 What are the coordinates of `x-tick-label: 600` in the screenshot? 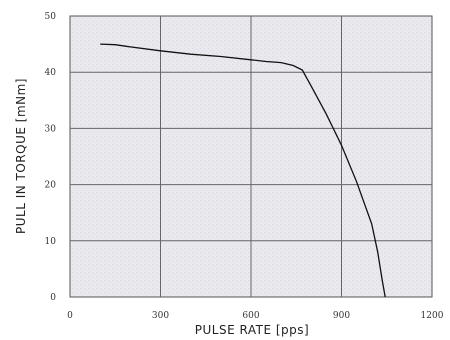 It's located at (250, 316).